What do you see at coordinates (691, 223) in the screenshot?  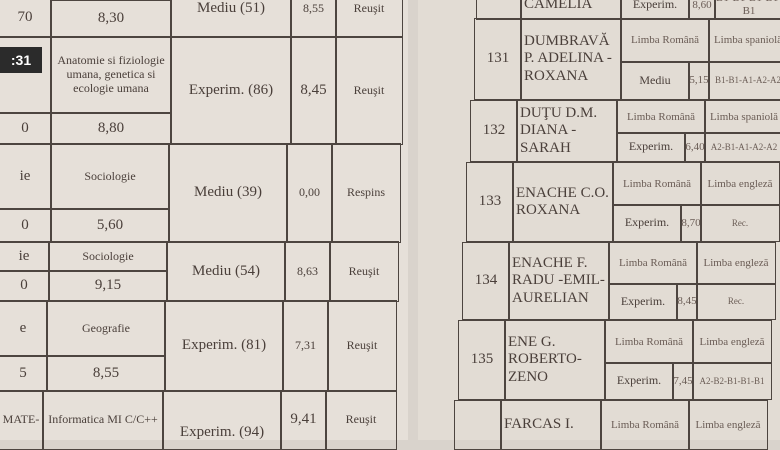 I see `grade-cell: 8,70` at bounding box center [691, 223].